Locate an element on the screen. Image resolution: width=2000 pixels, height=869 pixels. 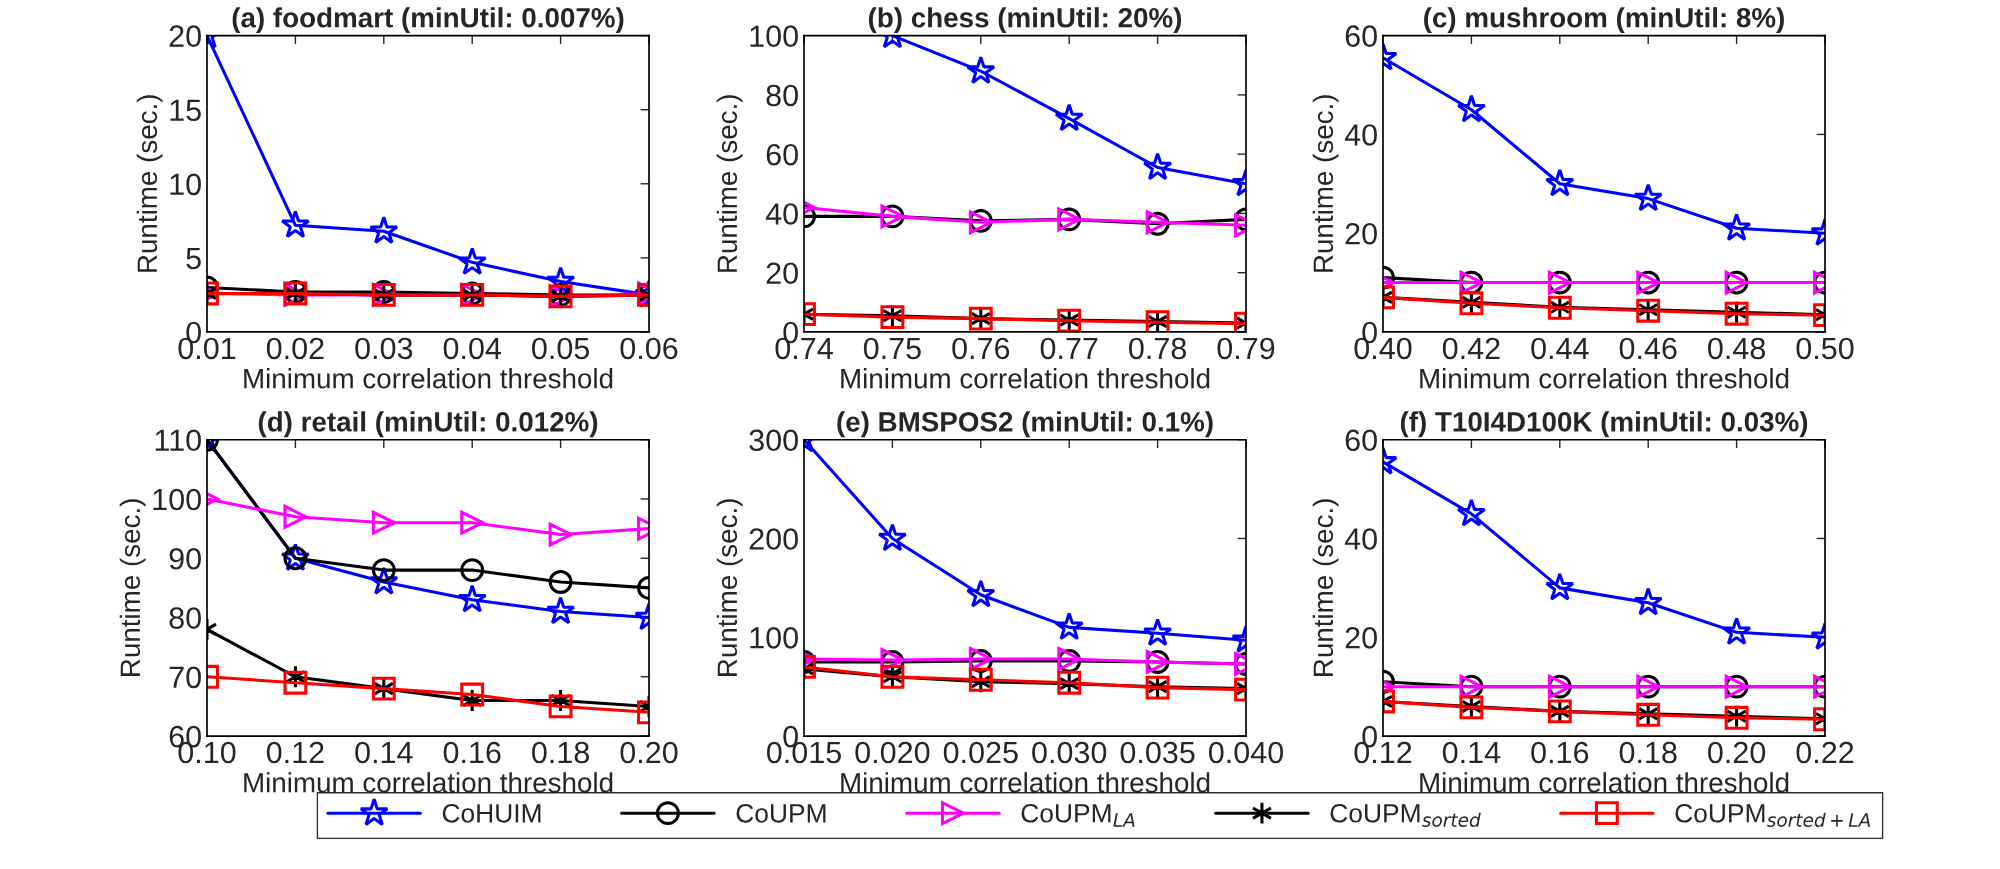
x-tick-label: 0.025 is located at coordinates (980, 752).